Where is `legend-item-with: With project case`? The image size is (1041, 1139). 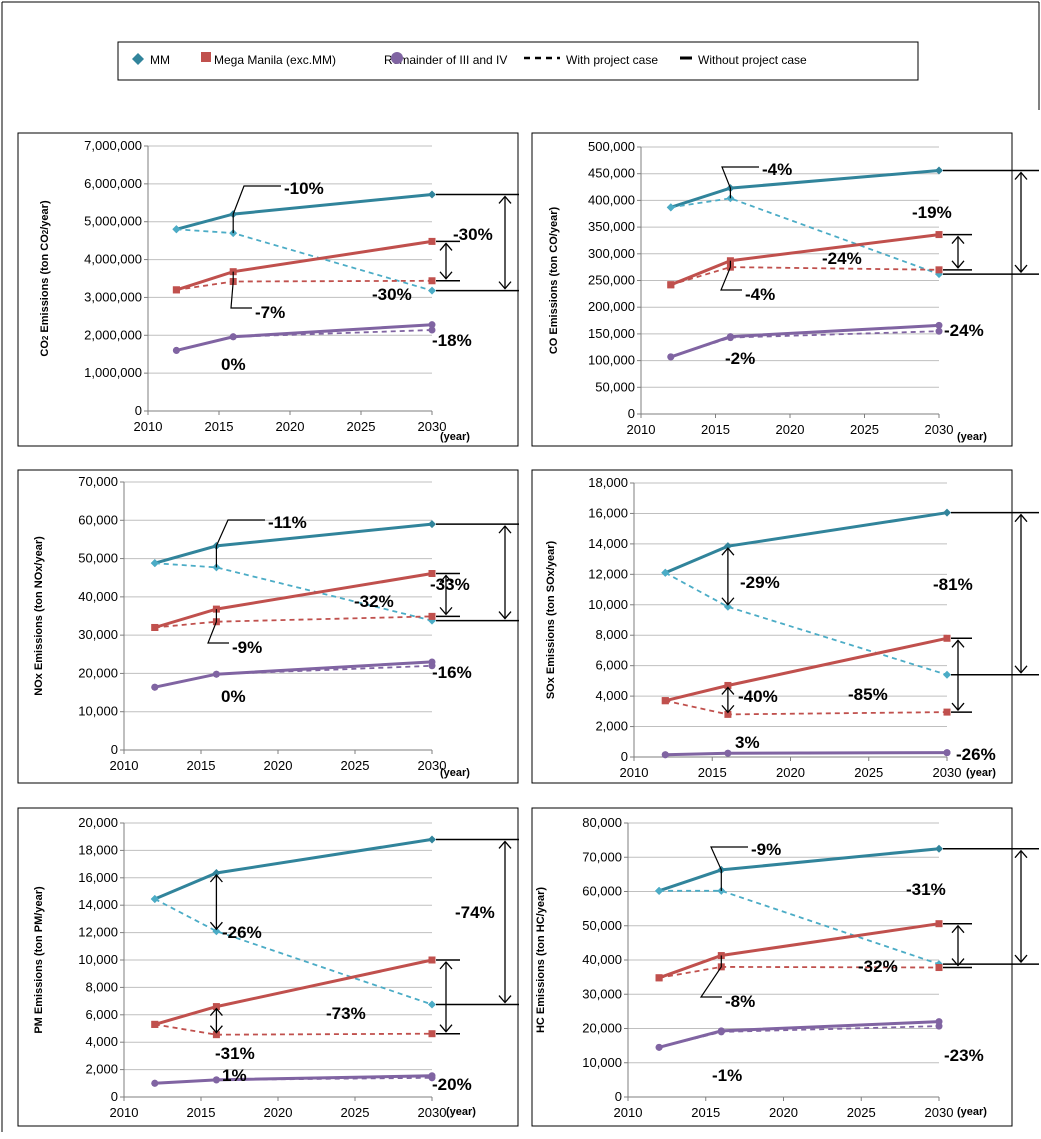 legend-item-with: With project case is located at coordinates (591, 60).